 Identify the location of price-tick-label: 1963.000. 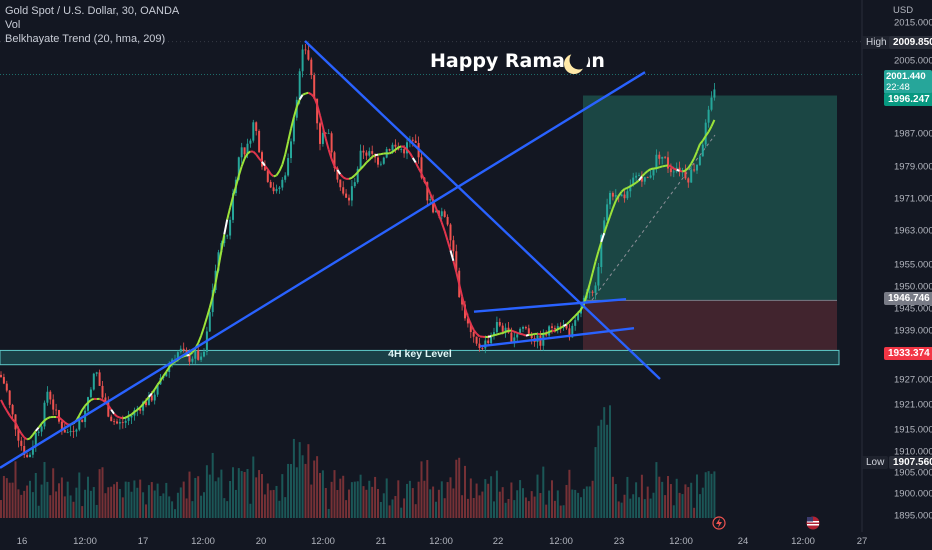
(913, 231).